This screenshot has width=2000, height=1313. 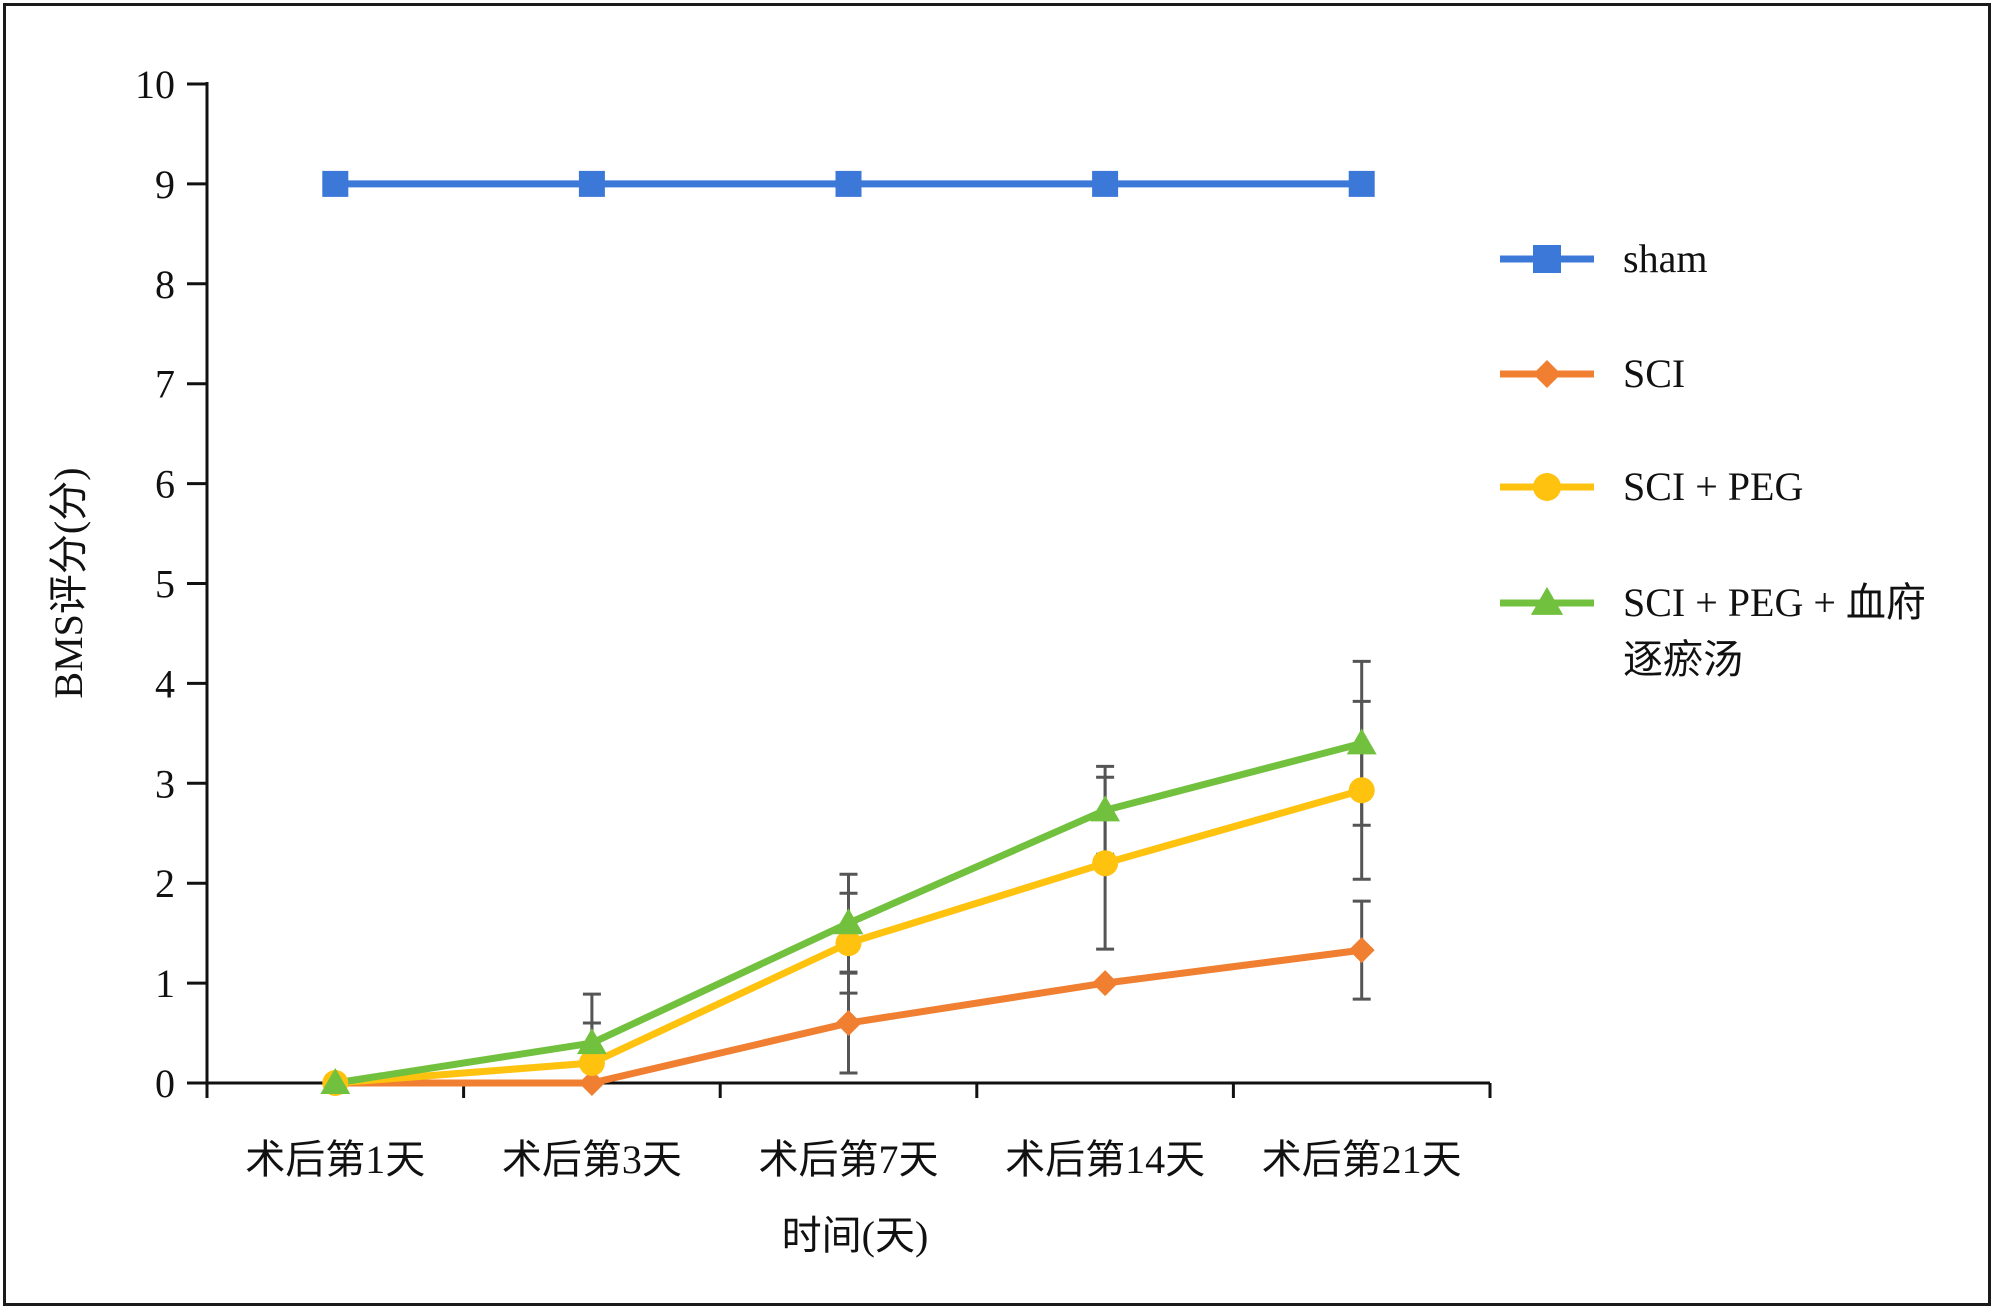 What do you see at coordinates (849, 1159) in the screenshot?
I see `x-tick-label: 术后第7天` at bounding box center [849, 1159].